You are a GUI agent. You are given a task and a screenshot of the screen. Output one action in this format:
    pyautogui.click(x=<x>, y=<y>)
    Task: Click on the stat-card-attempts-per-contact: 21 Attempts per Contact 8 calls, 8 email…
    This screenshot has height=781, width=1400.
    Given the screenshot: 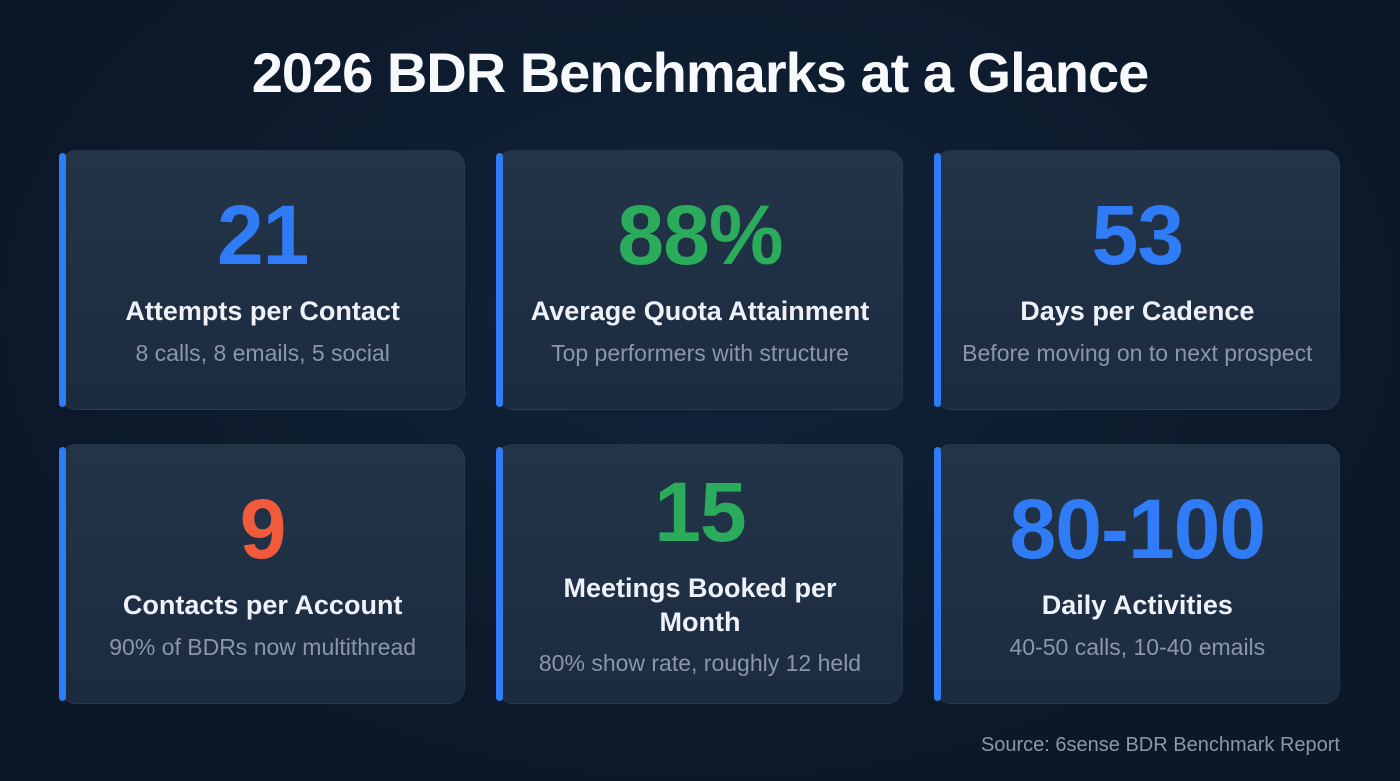 What is the action you would take?
    pyautogui.click(x=262, y=280)
    